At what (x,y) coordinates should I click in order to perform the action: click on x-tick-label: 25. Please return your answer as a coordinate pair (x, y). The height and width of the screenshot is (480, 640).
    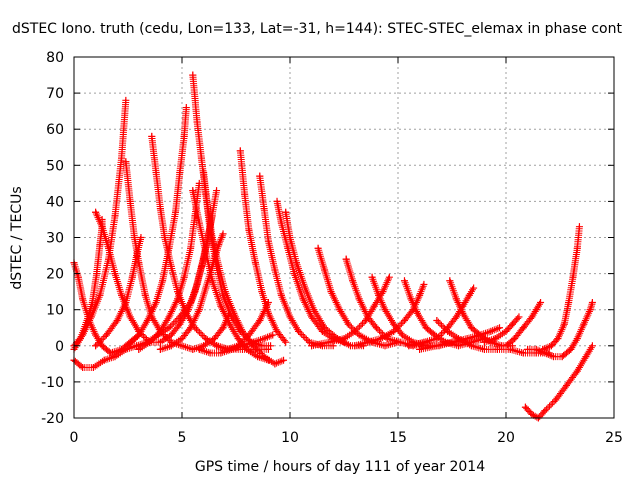
    Looking at the image, I should click on (614, 438).